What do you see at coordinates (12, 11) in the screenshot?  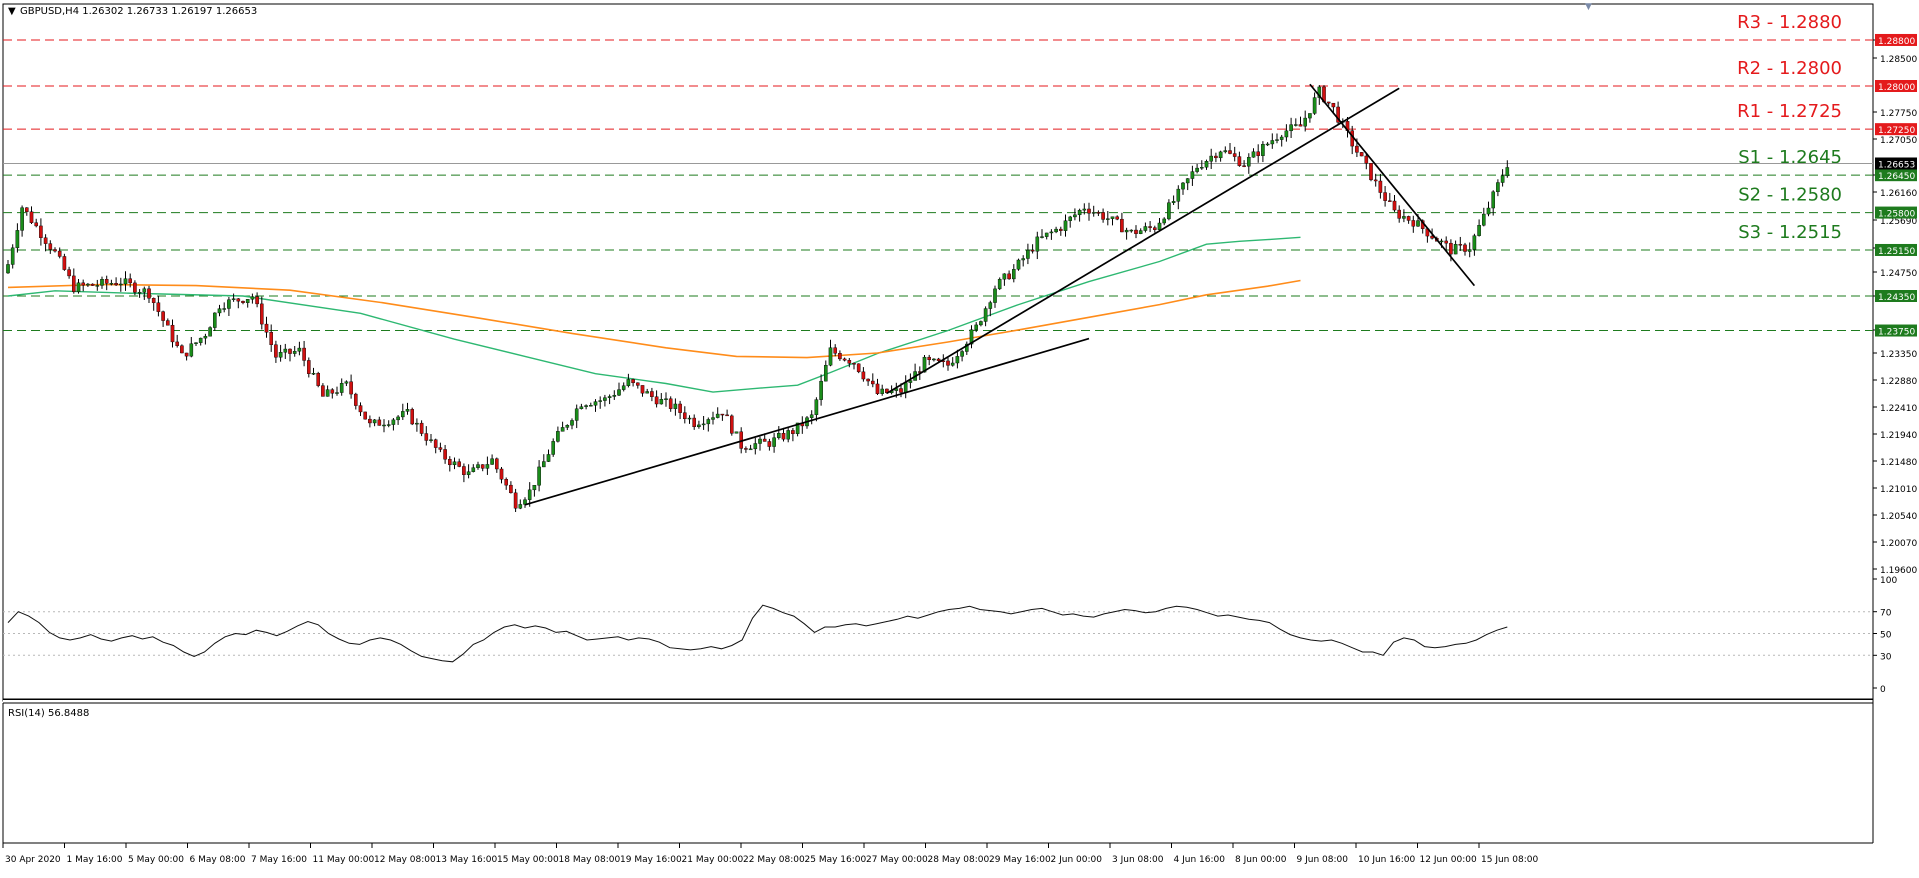 I see `menu-triangle-icon: ▼` at bounding box center [12, 11].